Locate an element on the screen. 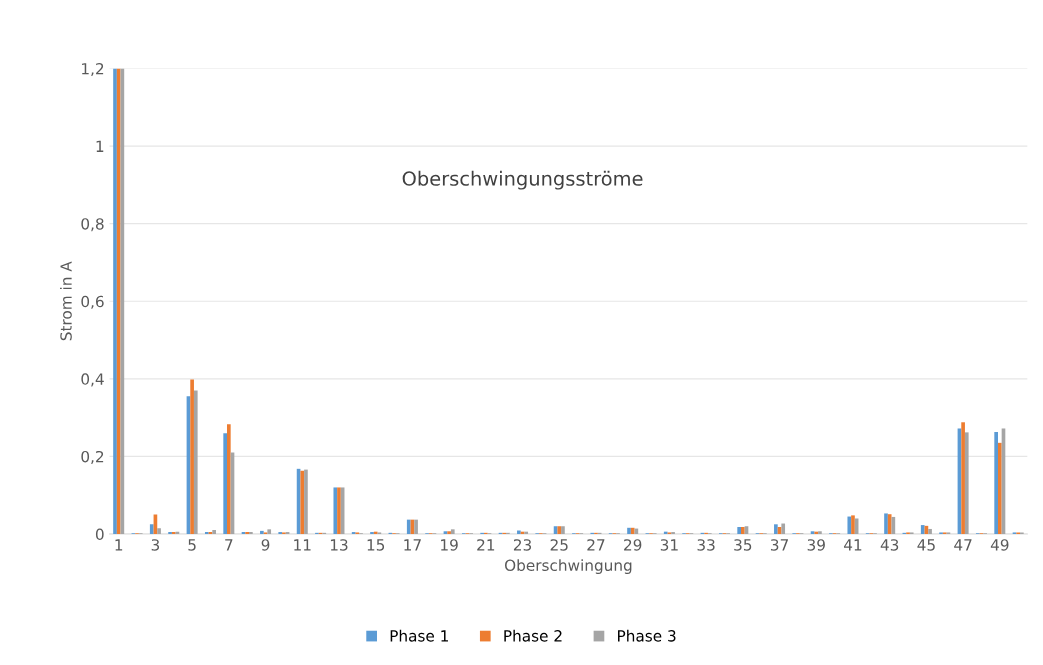  x-tick-label: 13 is located at coordinates (339, 545).